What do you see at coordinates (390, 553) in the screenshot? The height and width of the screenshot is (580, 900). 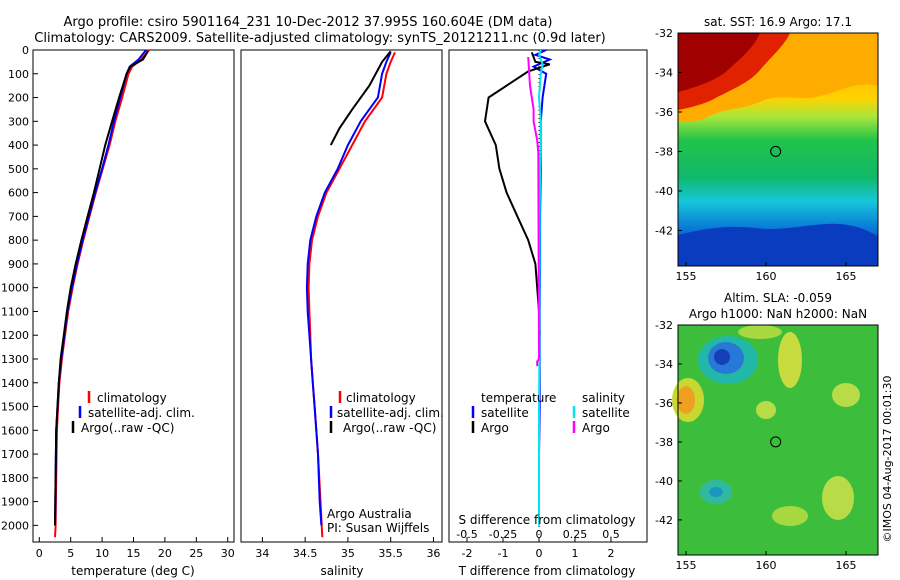 I see `xtick-label: 35.5` at bounding box center [390, 553].